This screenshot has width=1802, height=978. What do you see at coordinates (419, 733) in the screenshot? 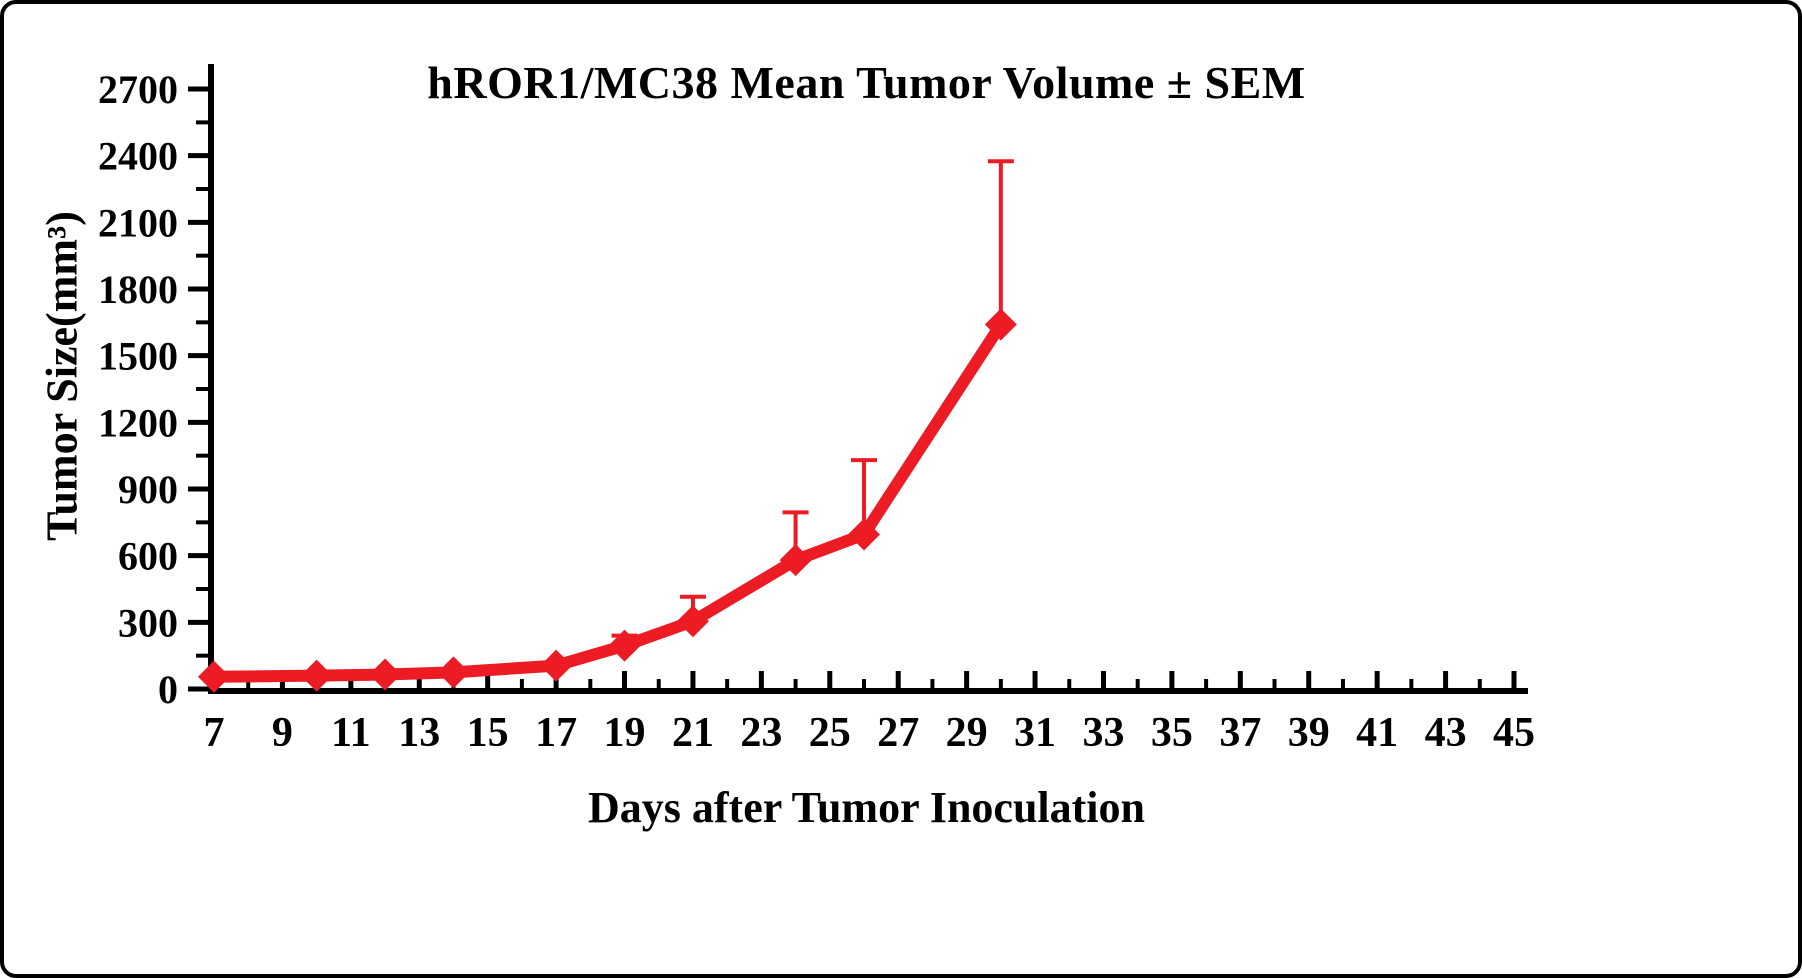
I see `x-tick-label: 13` at bounding box center [419, 733].